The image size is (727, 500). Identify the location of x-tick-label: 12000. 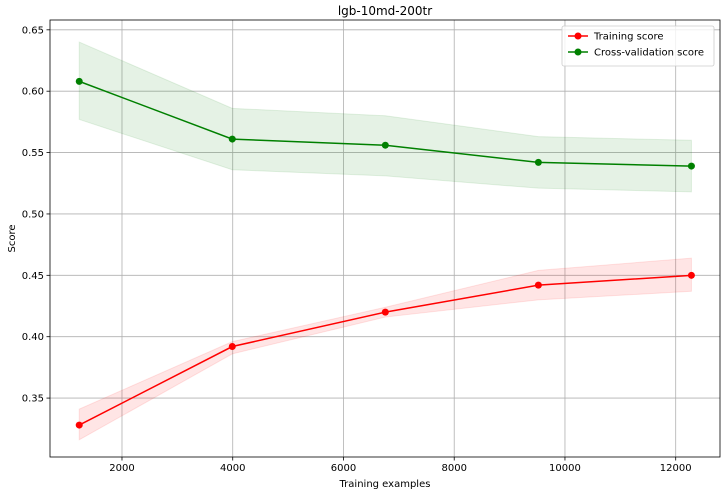
(676, 468).